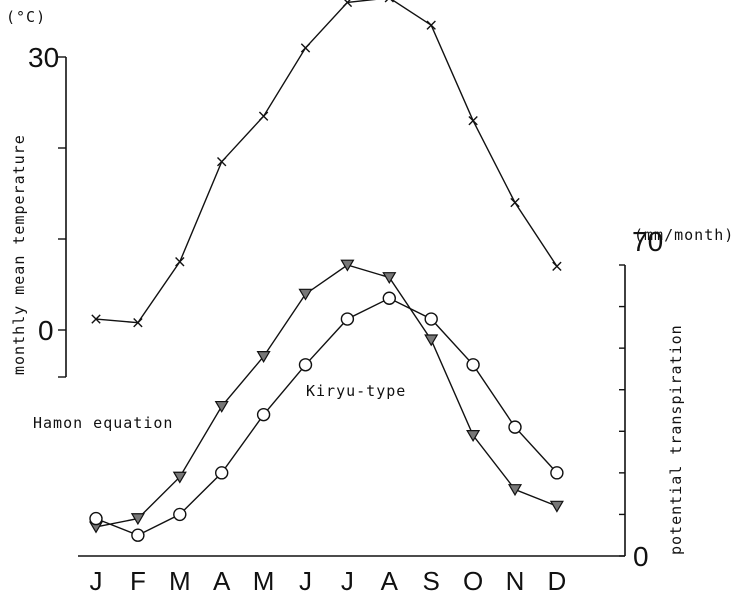 Image resolution: width=748 pixels, height=600 pixels. What do you see at coordinates (515, 581) in the screenshot?
I see `month-label: N` at bounding box center [515, 581].